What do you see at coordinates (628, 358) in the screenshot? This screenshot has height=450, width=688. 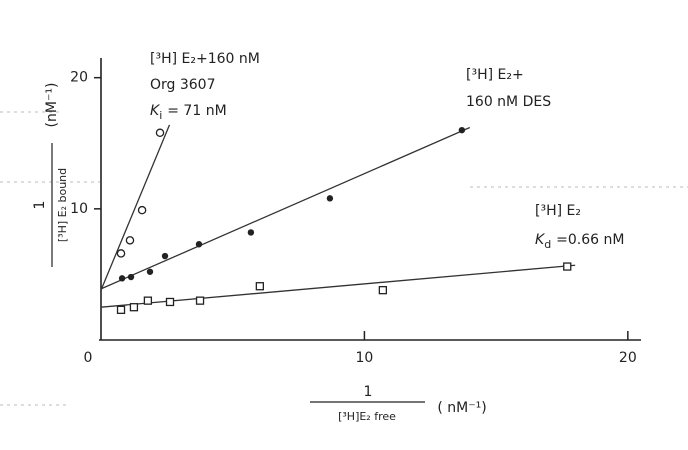 I see `x-tick-label: 20` at bounding box center [628, 358].